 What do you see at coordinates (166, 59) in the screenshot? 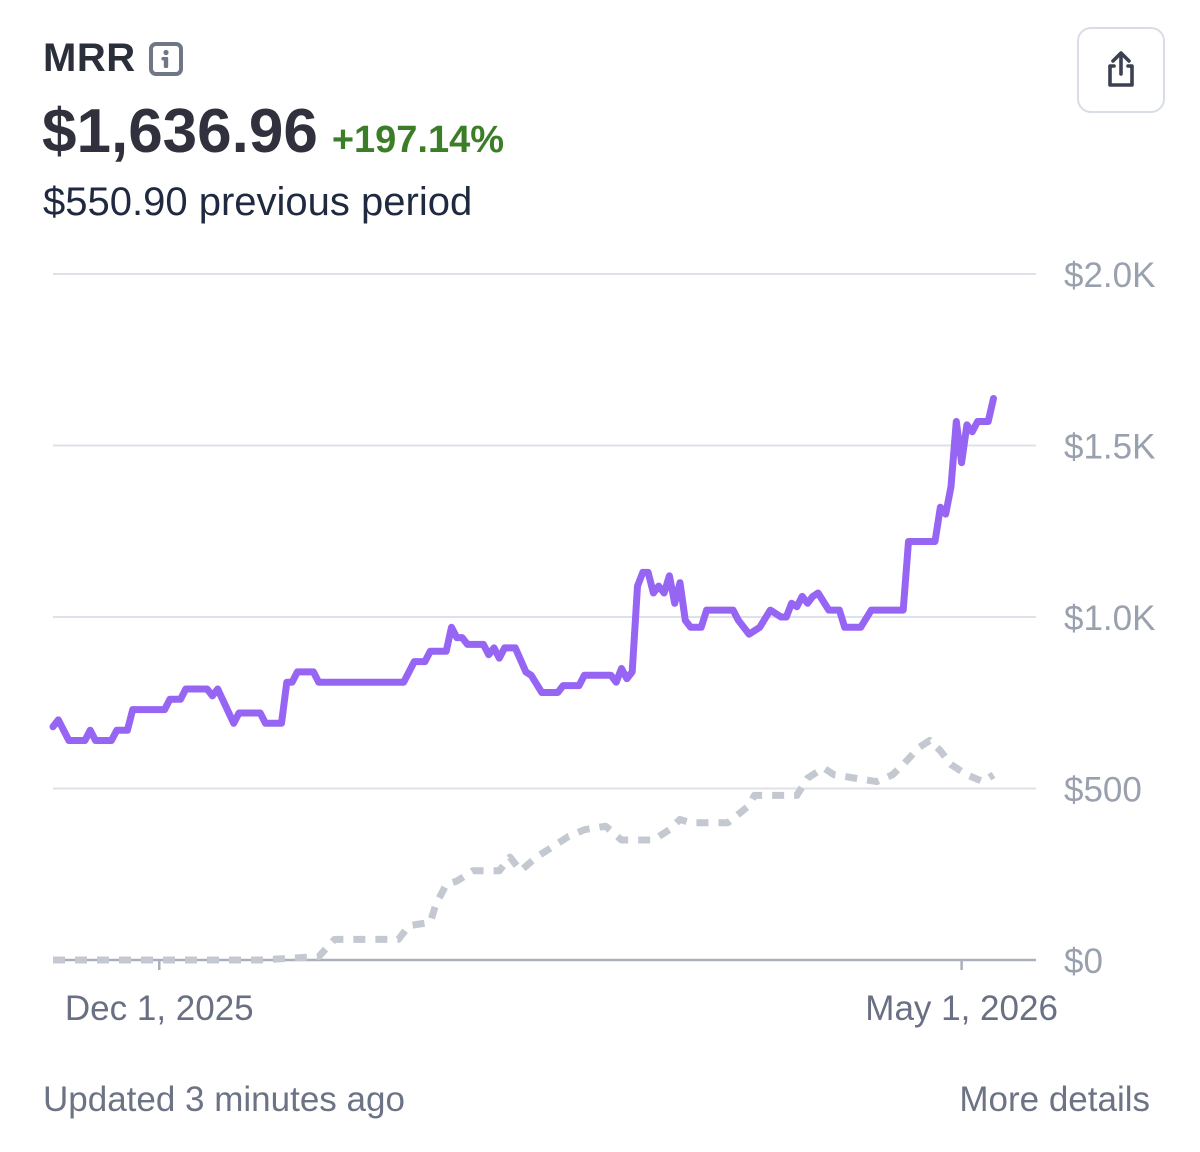
I see `info-icon` at bounding box center [166, 59].